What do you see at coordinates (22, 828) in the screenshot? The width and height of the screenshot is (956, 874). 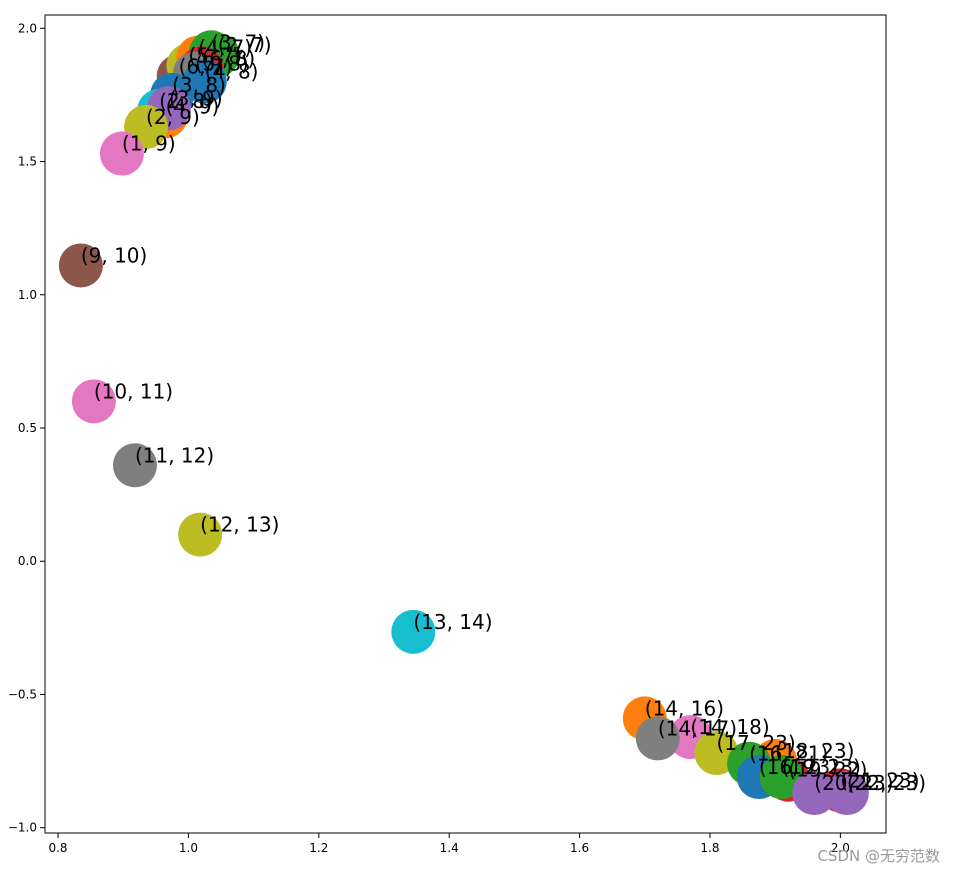 I see `y-tick-label: −1.0` at bounding box center [22, 828].